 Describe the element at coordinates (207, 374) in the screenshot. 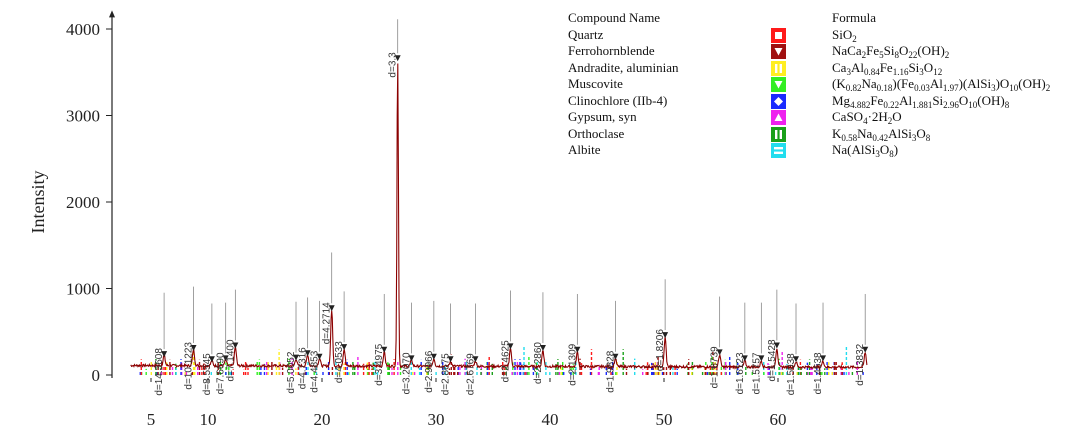

I see `peak-d-label: d=8.5545` at that location.